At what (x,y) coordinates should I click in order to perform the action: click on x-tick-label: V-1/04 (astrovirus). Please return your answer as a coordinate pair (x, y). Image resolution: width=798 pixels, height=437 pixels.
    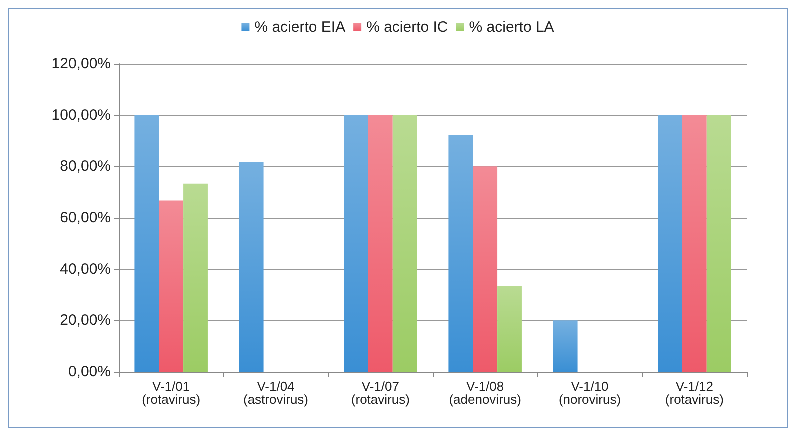
    Looking at the image, I should click on (276, 393).